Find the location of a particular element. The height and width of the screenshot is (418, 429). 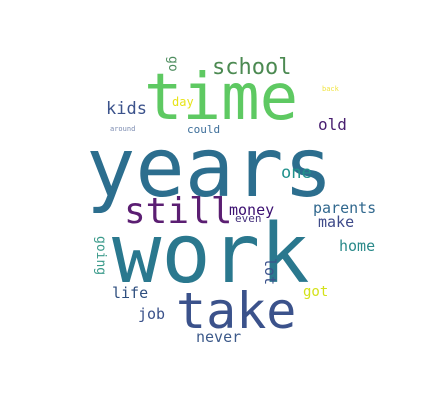

word-go: go is located at coordinates (172, 64).